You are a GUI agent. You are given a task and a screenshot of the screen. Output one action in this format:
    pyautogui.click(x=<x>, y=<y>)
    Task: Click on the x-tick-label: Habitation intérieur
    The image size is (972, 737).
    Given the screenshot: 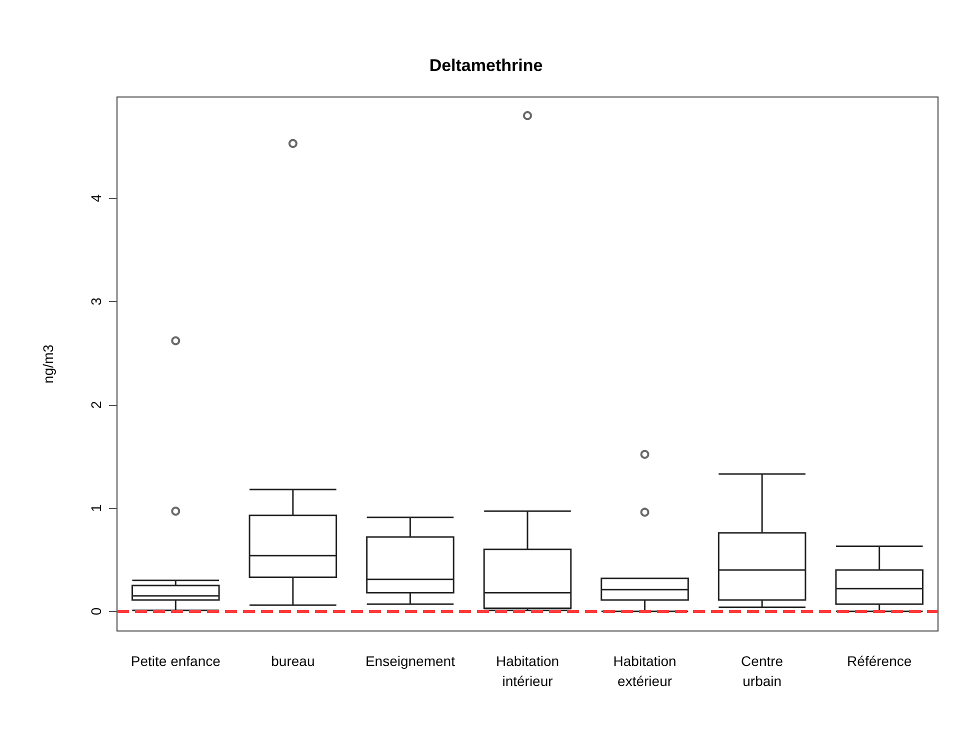 What is the action you would take?
    pyautogui.click(x=528, y=671)
    